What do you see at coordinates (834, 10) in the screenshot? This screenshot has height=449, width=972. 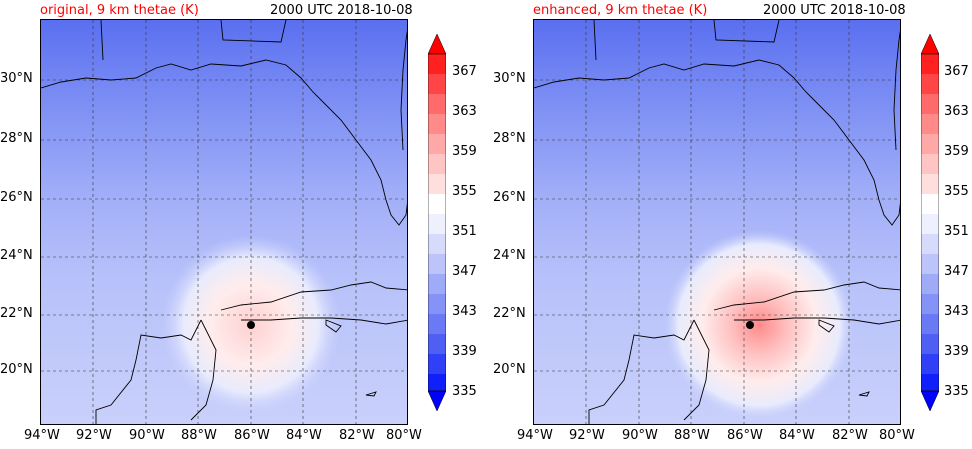 I see `panel-2-time: 2000 UTC 2018-10-08` at bounding box center [834, 10].